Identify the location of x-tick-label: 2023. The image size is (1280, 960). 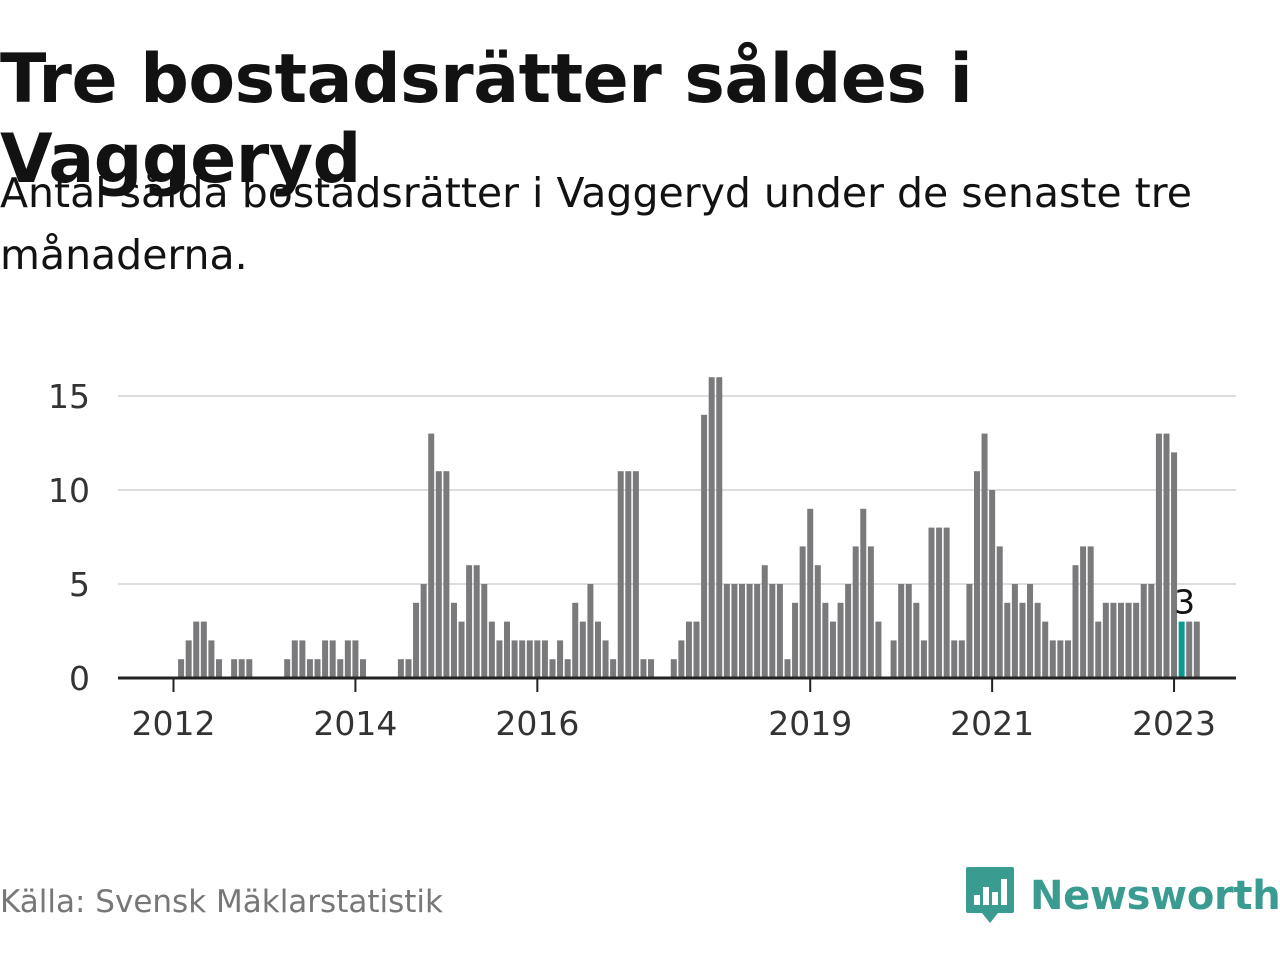
(1174, 723).